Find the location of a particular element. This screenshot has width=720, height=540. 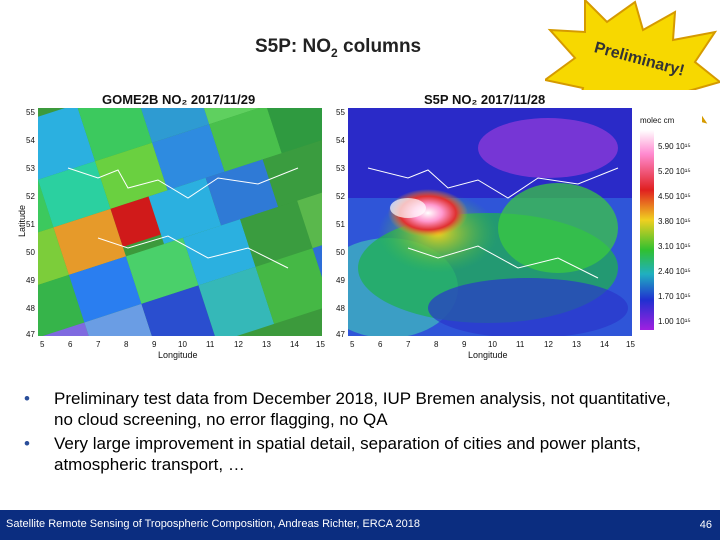

s5p-xtick: 13 is located at coordinates (576, 344).